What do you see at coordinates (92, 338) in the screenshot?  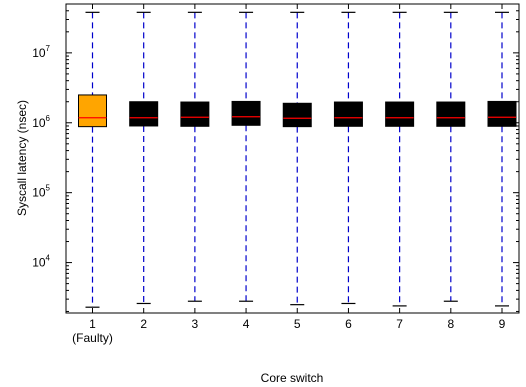 I see `x-tick-sublabel: (Faulty)` at bounding box center [92, 338].